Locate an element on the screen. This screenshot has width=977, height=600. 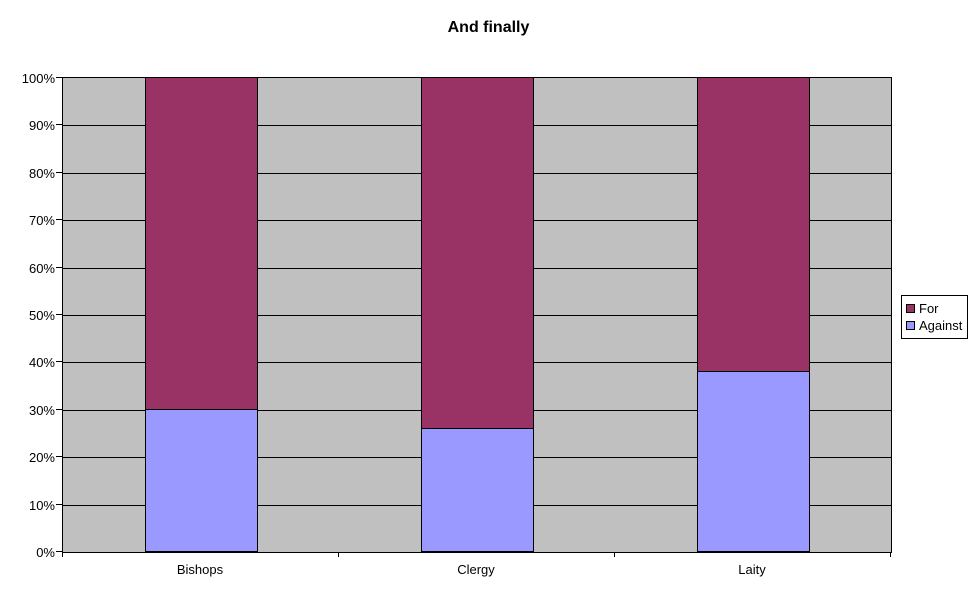
legend-swatch-for-icon is located at coordinates (910, 308).